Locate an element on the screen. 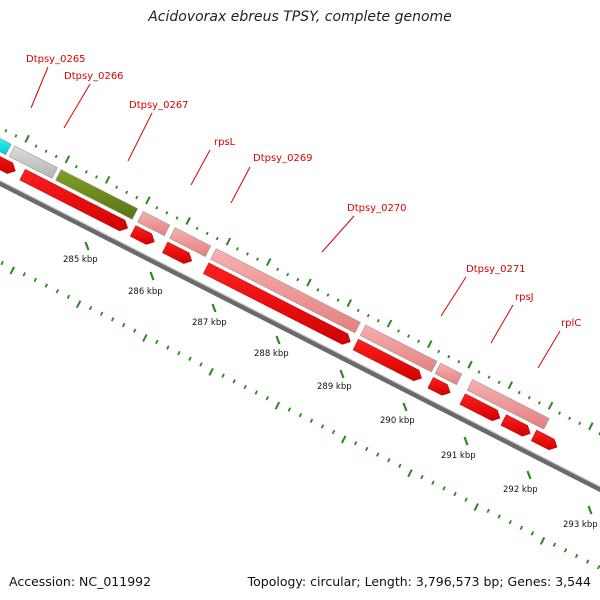 The width and height of the screenshot is (600, 600). gene-label: rplC is located at coordinates (571, 323).